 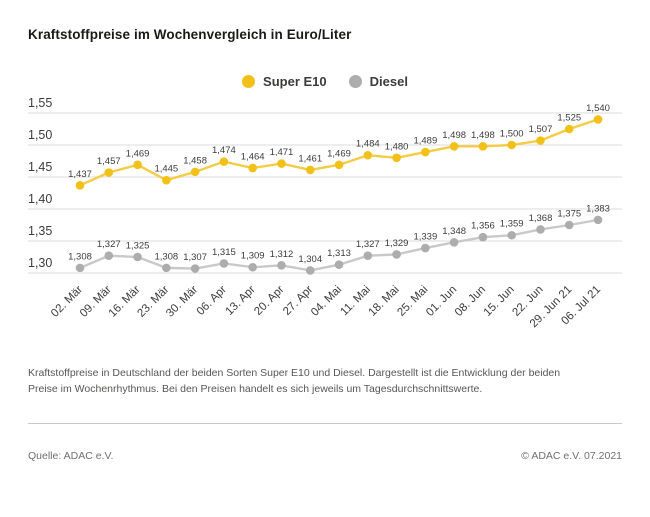 What do you see at coordinates (40, 135) in the screenshot?
I see `svg-text: 1,50` at bounding box center [40, 135].